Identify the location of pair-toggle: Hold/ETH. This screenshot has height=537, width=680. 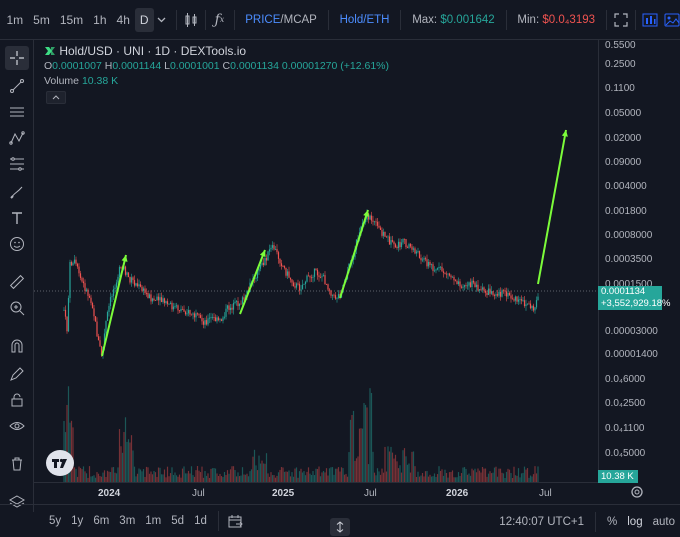
(364, 19).